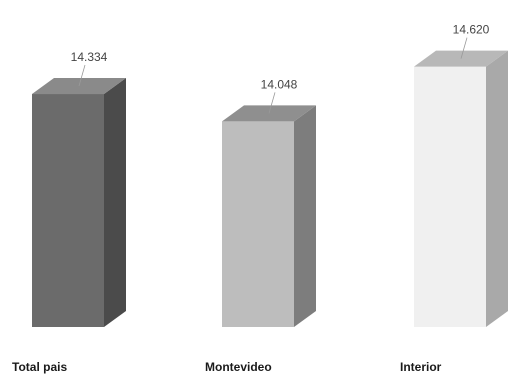  Describe the element at coordinates (471, 30) in the screenshot. I see `value-label: 14.620` at that location.